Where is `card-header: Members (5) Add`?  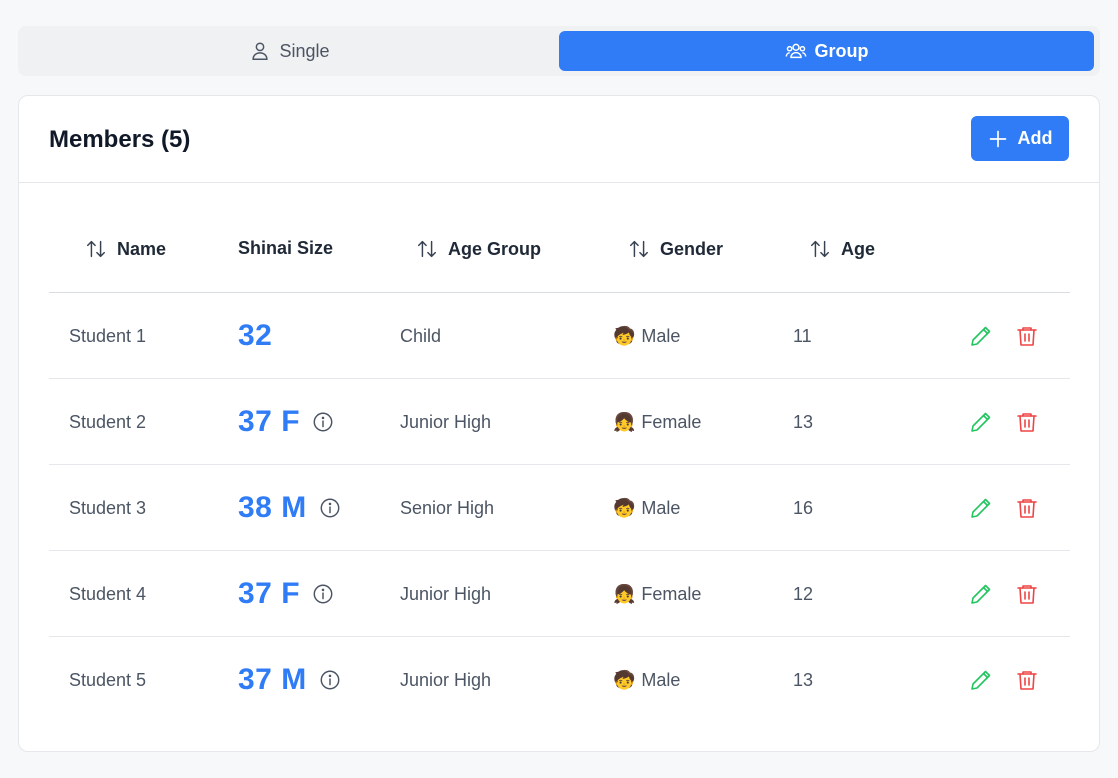
card-header: Members (5) Add is located at coordinates (559, 139).